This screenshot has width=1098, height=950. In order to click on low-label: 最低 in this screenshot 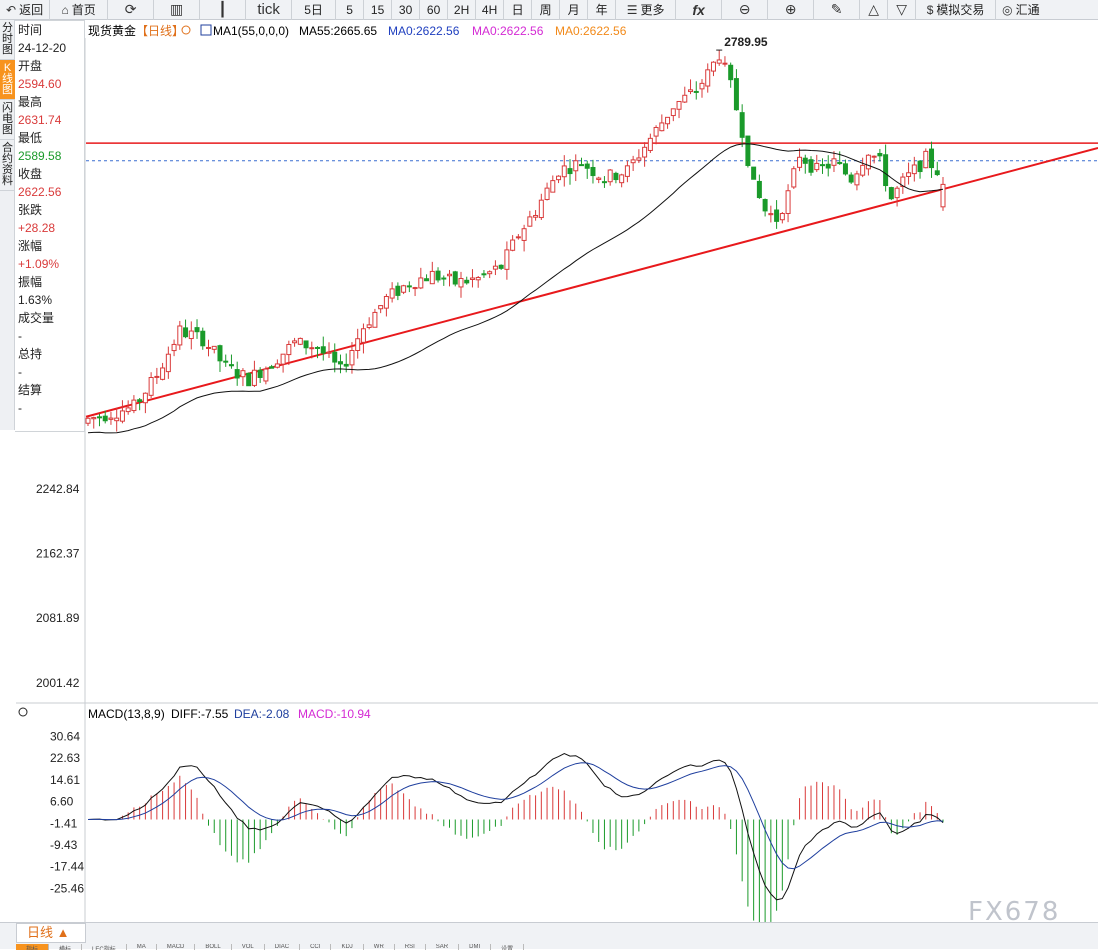, I will do `click(30, 138)`.